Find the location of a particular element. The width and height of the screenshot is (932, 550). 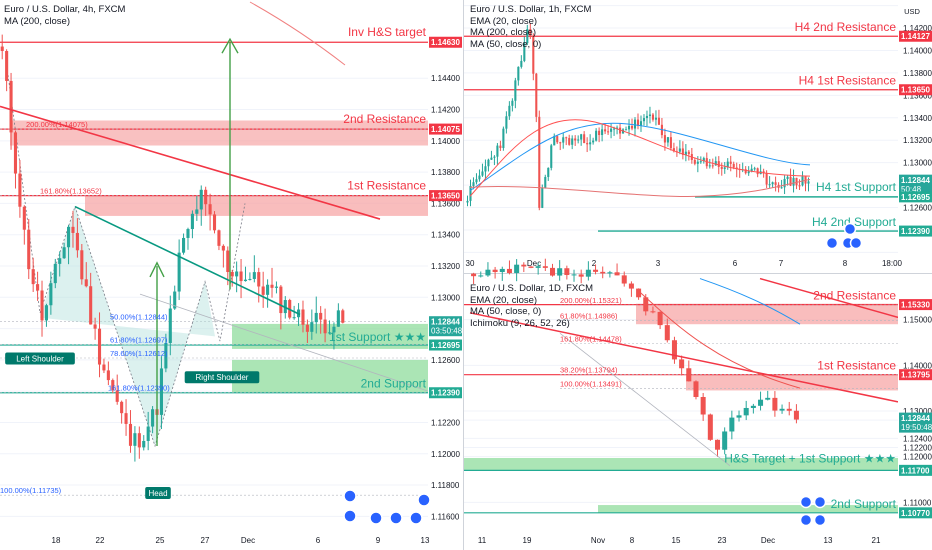

ma-50-1h is located at coordinates (640, 157).